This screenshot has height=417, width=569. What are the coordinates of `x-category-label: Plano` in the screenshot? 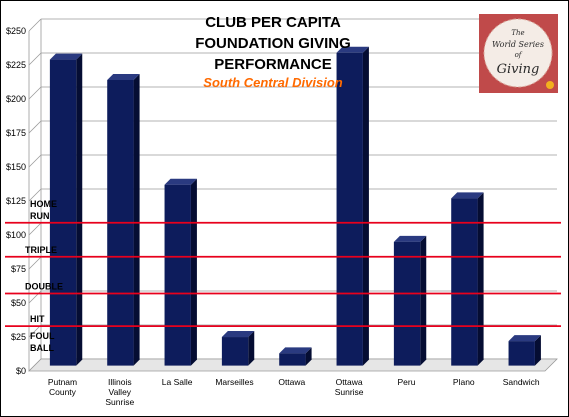 It's located at (464, 382).